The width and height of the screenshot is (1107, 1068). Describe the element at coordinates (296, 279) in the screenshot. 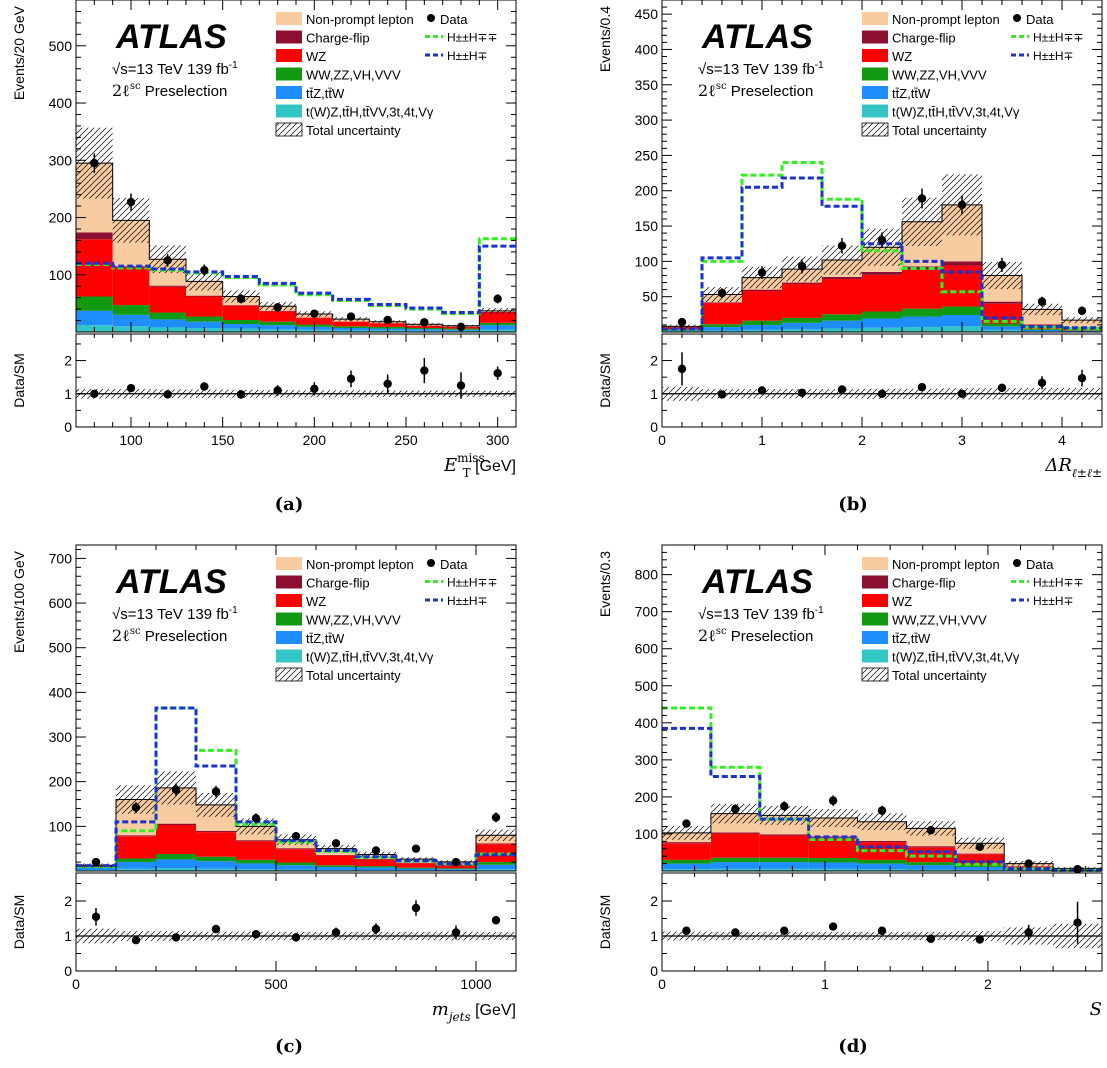

I see `signal-line` at that location.